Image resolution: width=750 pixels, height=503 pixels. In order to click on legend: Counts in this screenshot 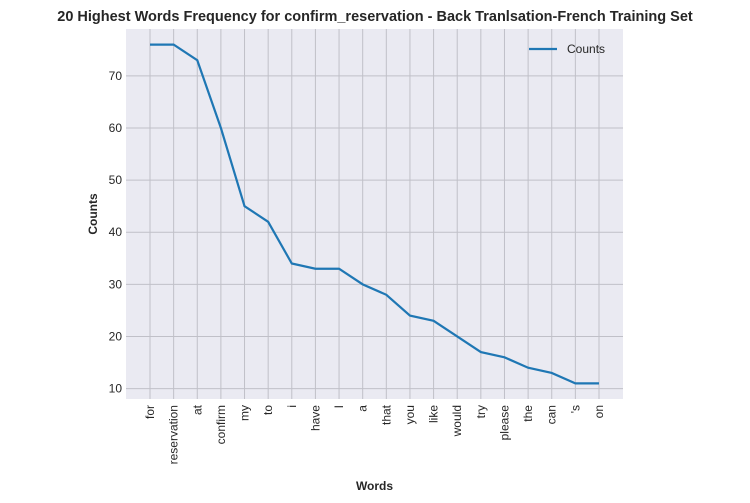, I will do `click(567, 49)`.